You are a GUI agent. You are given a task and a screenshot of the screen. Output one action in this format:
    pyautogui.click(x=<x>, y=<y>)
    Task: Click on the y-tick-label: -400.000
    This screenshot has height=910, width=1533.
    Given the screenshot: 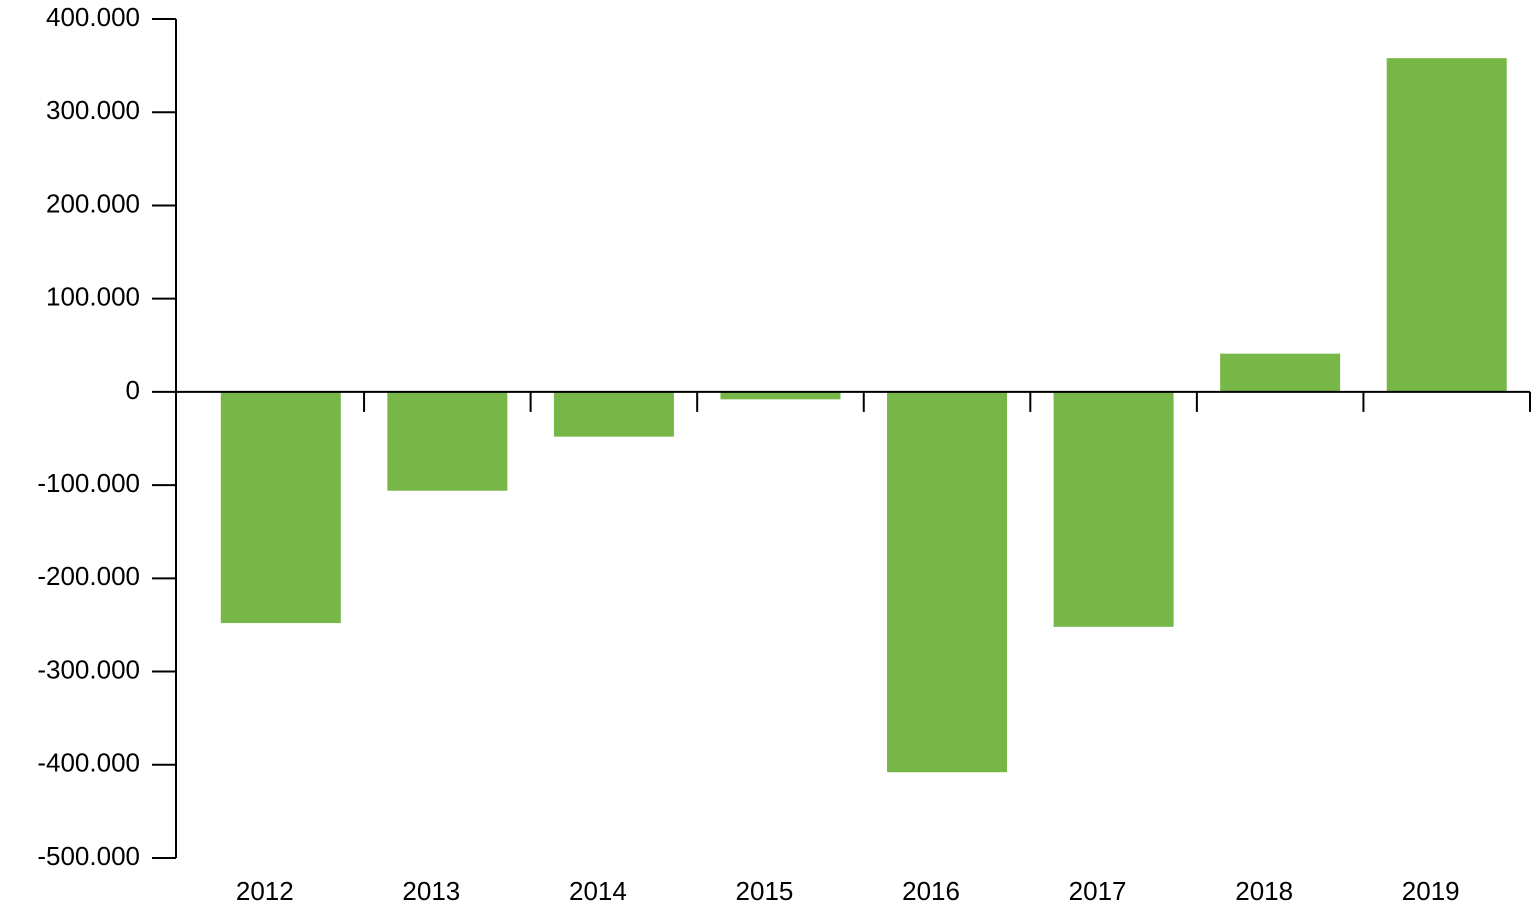 What is the action you would take?
    pyautogui.click(x=88, y=763)
    